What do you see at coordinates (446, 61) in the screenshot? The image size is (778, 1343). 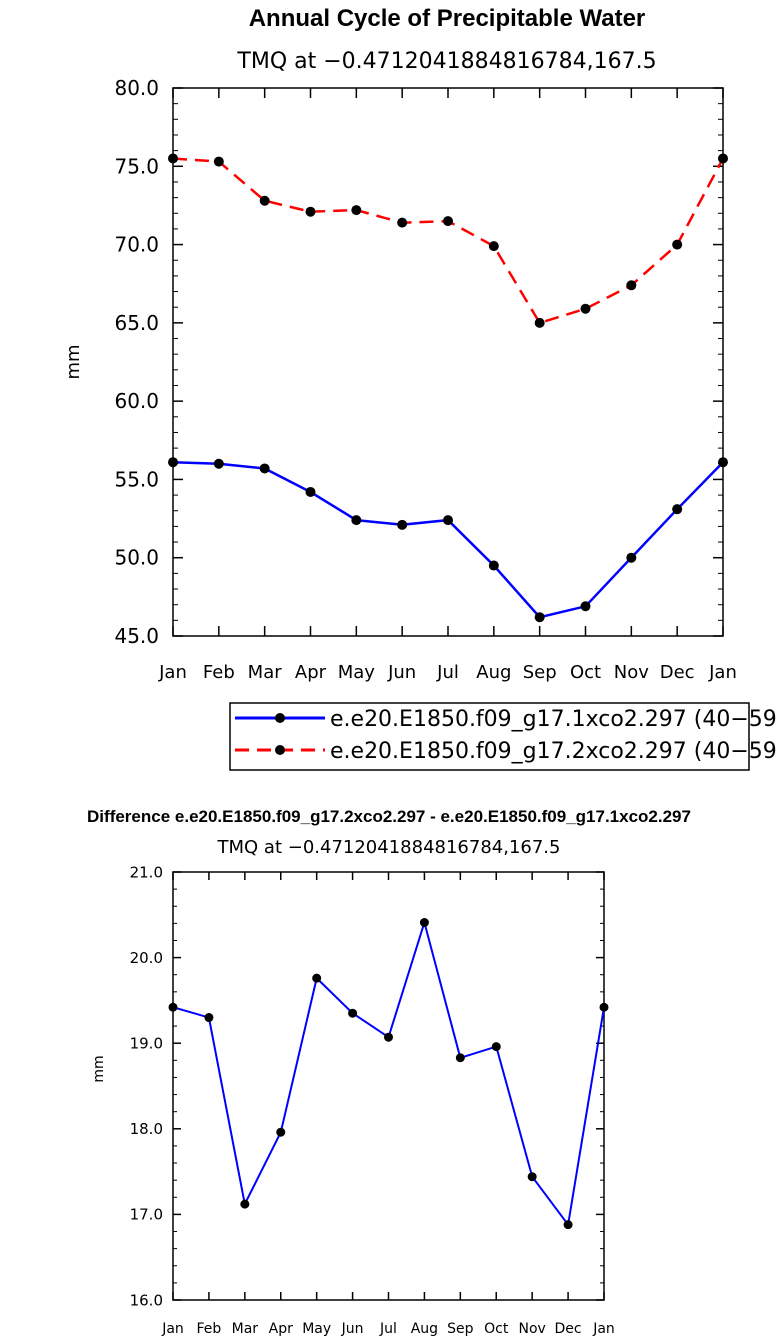 I see `chart-1-subtitle: TMQ at −0.4712041884816784,167.5` at bounding box center [446, 61].